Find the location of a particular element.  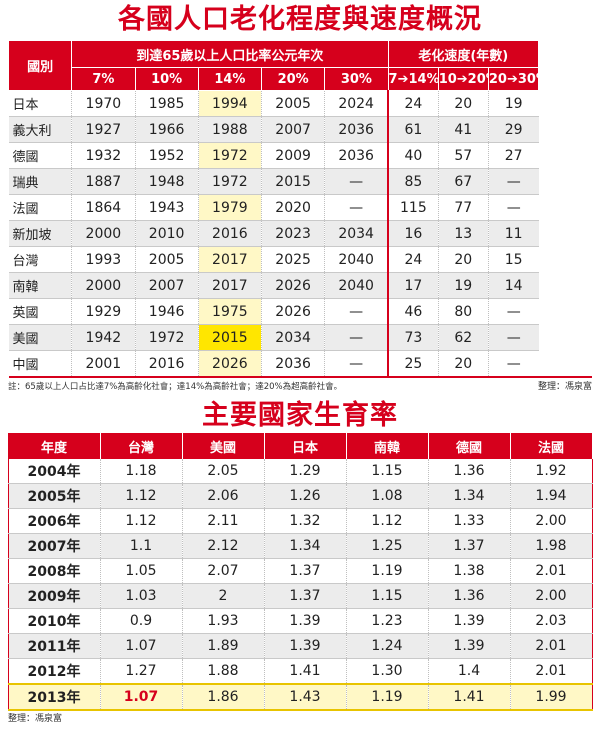

aging-table-credit: 整理：馮泉富 is located at coordinates (564, 387).